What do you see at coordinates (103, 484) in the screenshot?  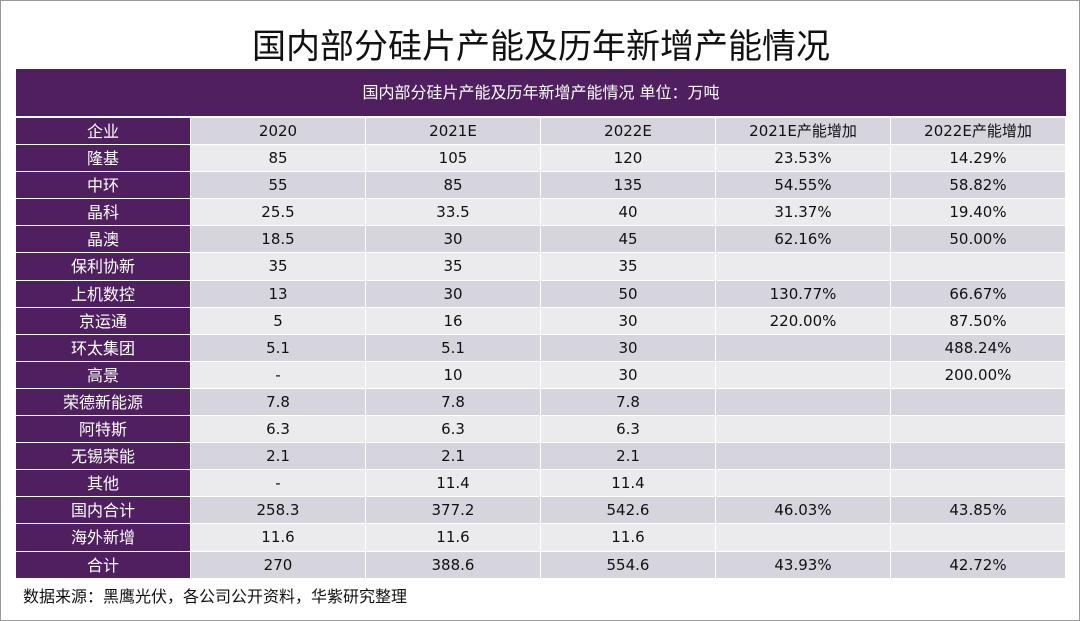 I see `table-cell: 其他` at bounding box center [103, 484].